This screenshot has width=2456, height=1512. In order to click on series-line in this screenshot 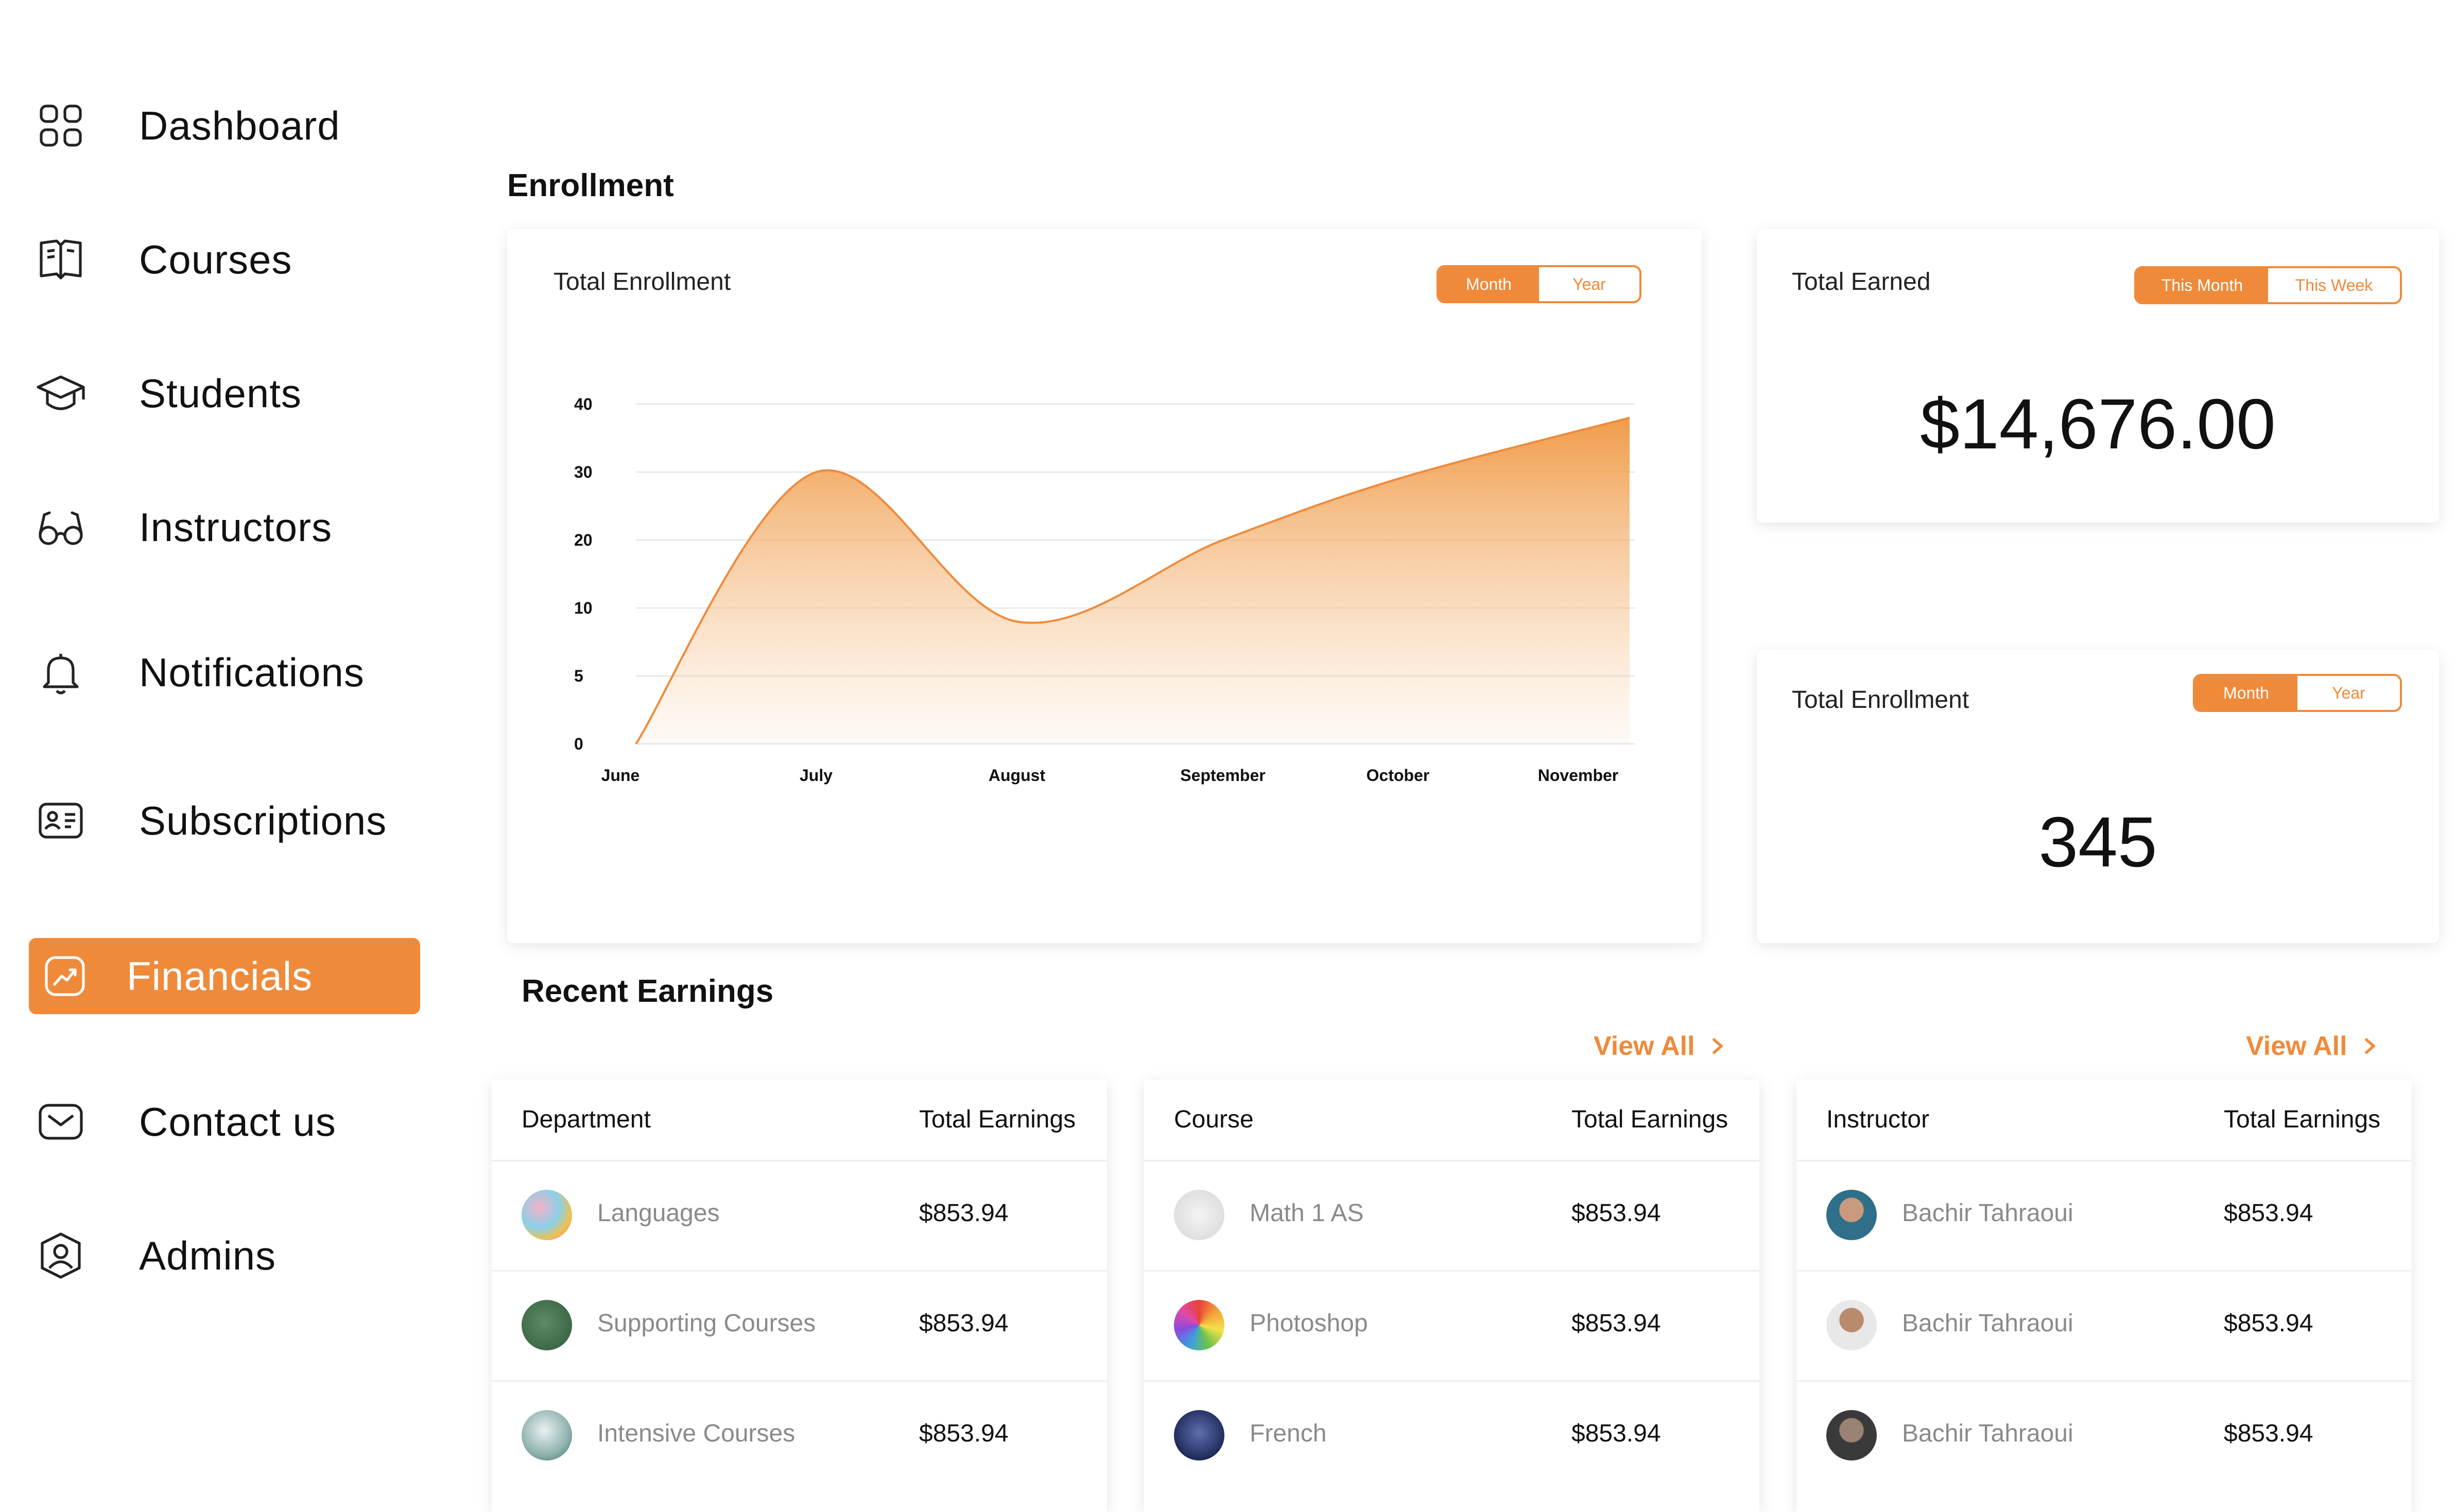, I will do `click(1132, 580)`.